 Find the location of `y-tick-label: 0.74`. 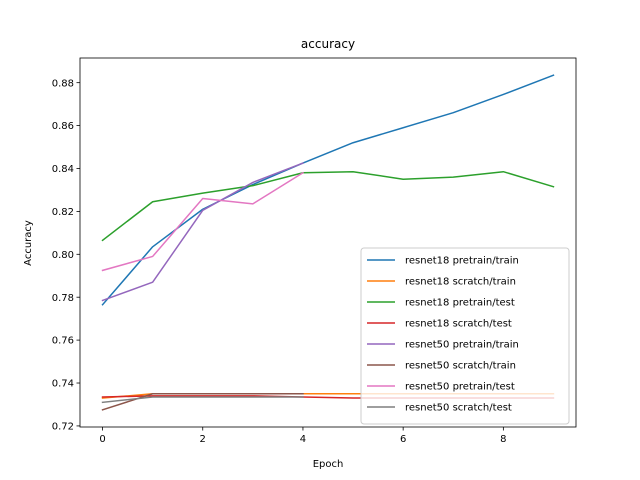

y-tick-label: 0.74 is located at coordinates (63, 384).